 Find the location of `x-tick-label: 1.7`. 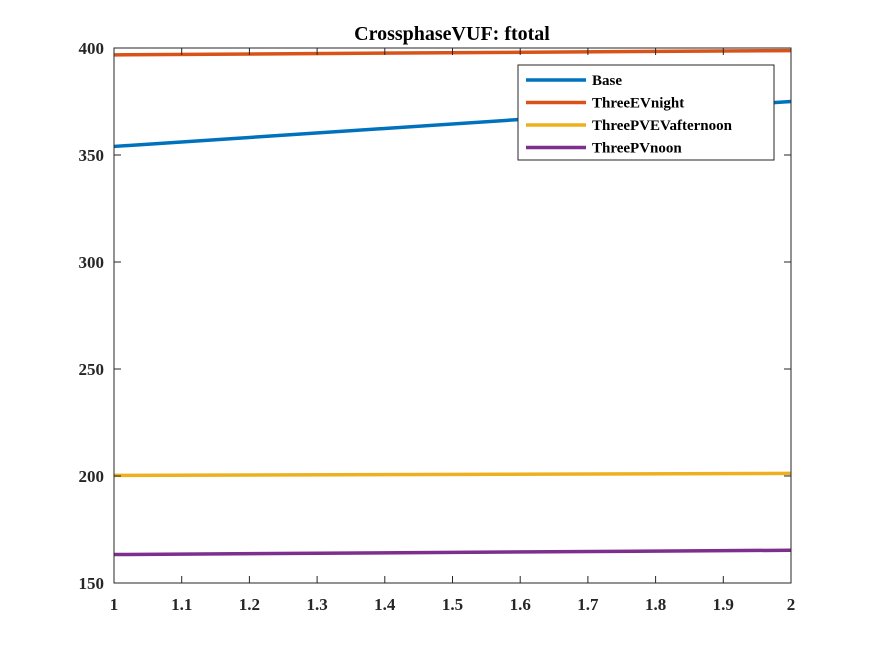

x-tick-label: 1.7 is located at coordinates (588, 604).